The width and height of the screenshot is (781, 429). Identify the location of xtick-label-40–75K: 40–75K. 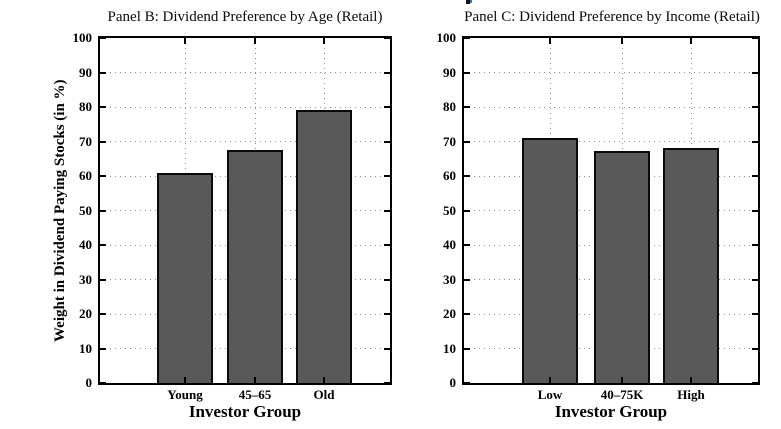
(622, 394).